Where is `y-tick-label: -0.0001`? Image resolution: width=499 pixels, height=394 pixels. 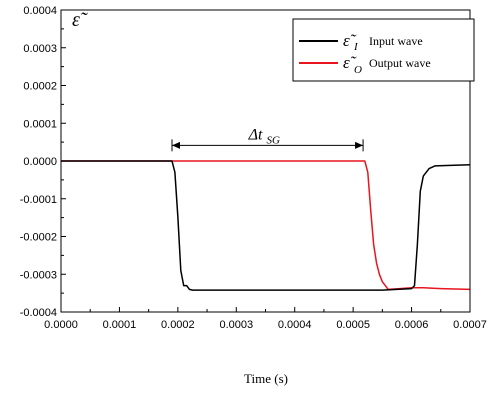 y-tick-label: -0.0001 is located at coordinates (38, 200).